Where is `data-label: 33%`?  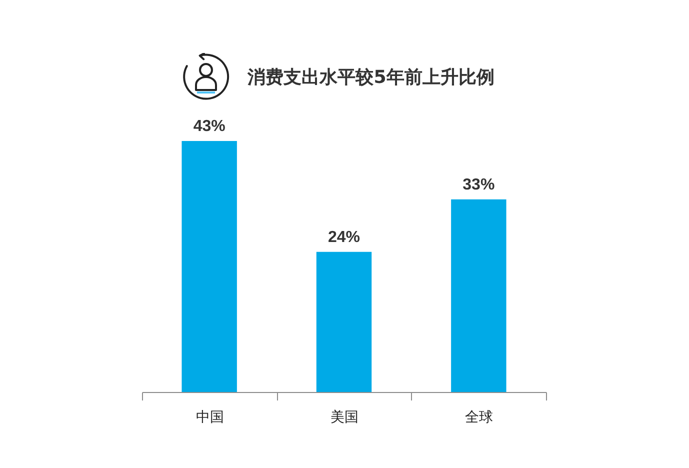 data-label: 33% is located at coordinates (478, 185).